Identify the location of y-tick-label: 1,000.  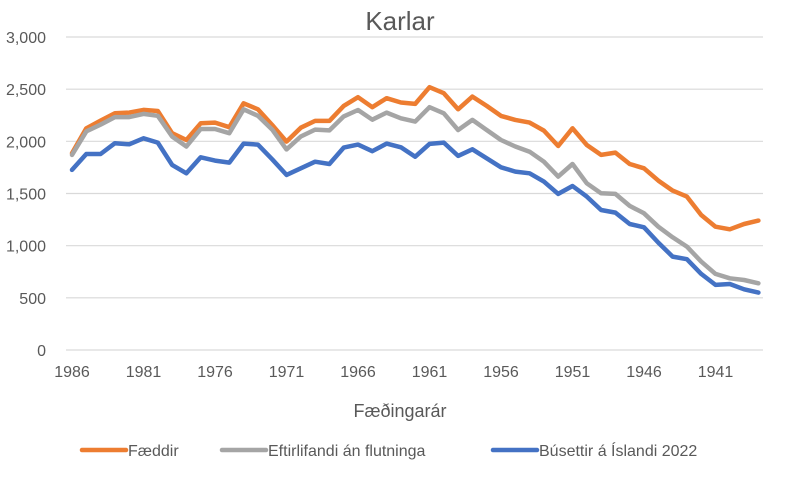
(26, 247).